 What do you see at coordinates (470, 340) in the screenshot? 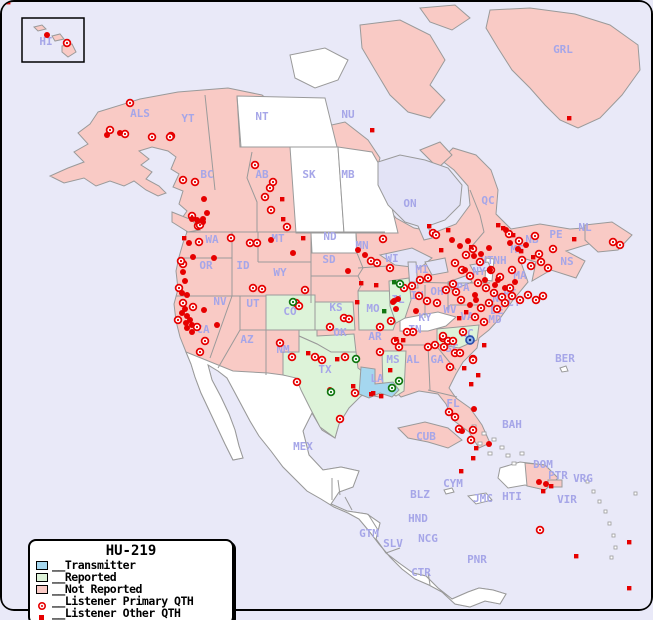
I see `blue-ring-center` at bounding box center [470, 340].